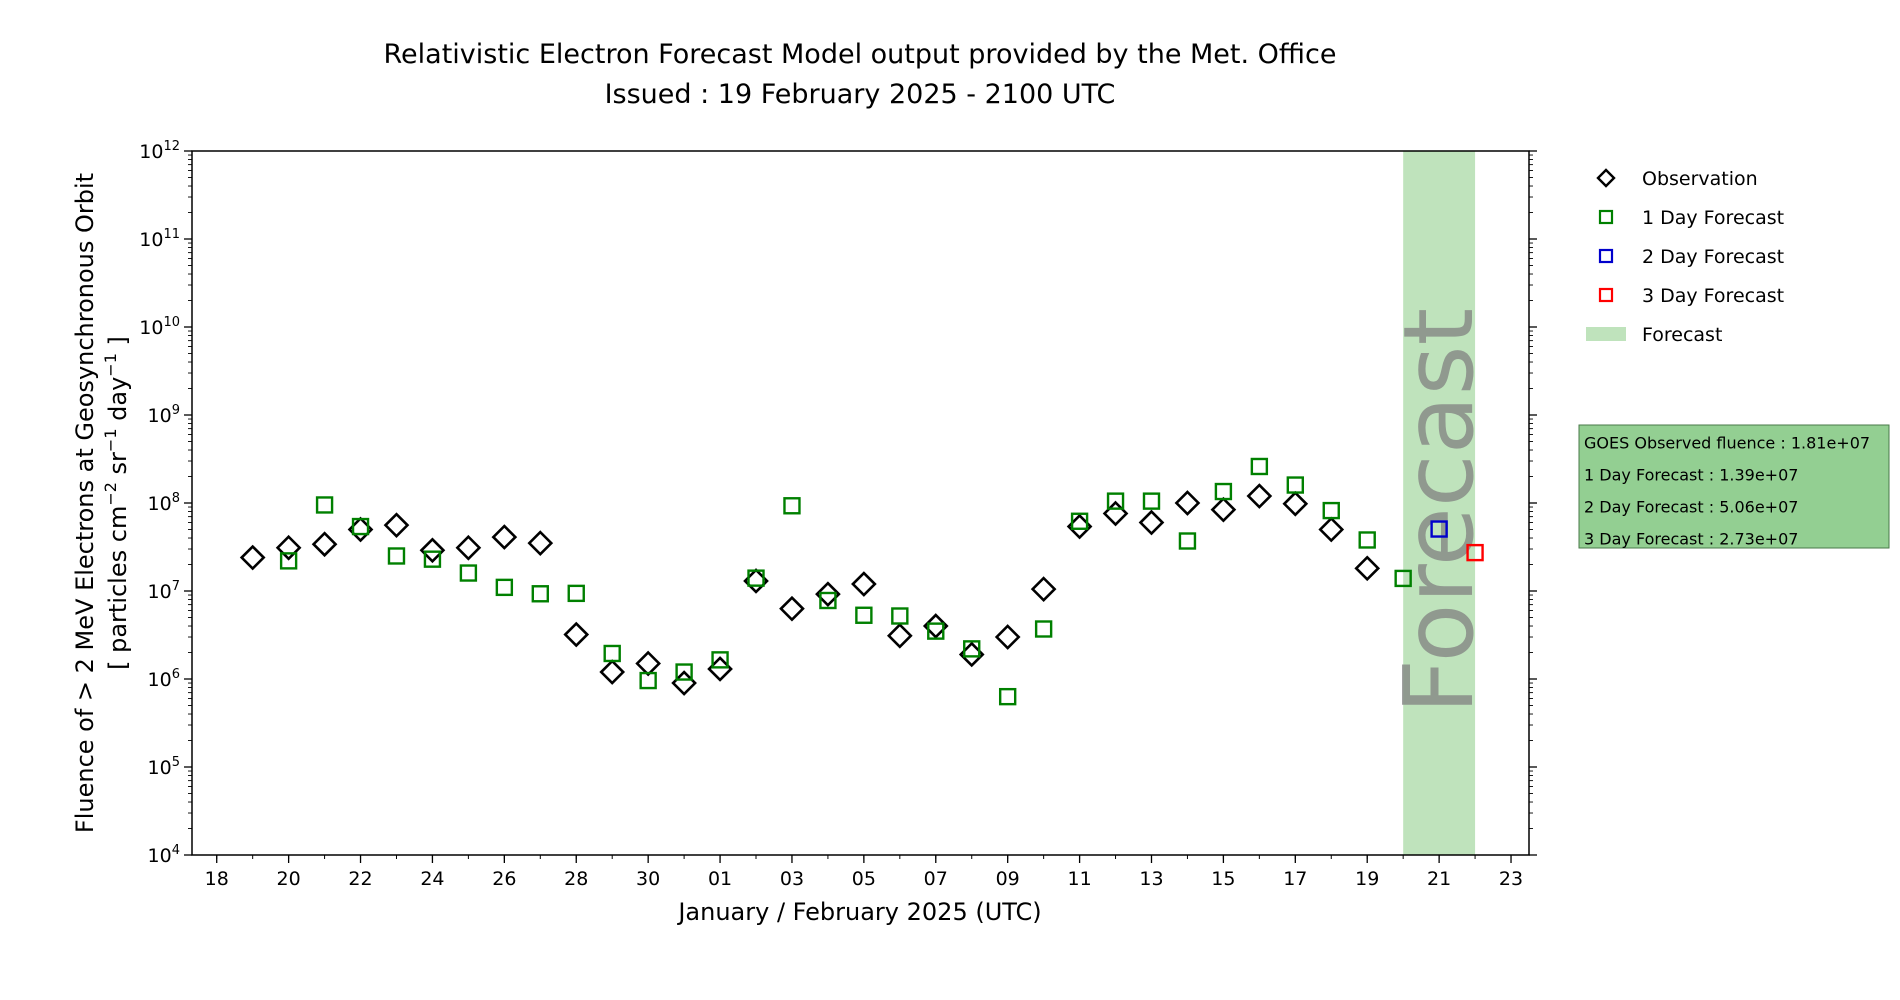  I want to click on series-2-day-forecast, so click(1439, 529).